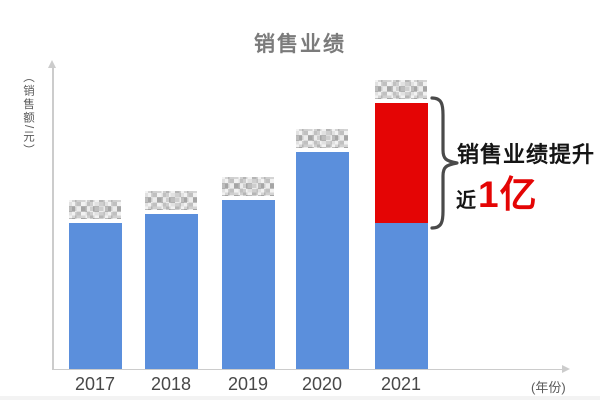 This screenshot has width=600, height=400. I want to click on x-tick-2019: 2019, so click(248, 384).